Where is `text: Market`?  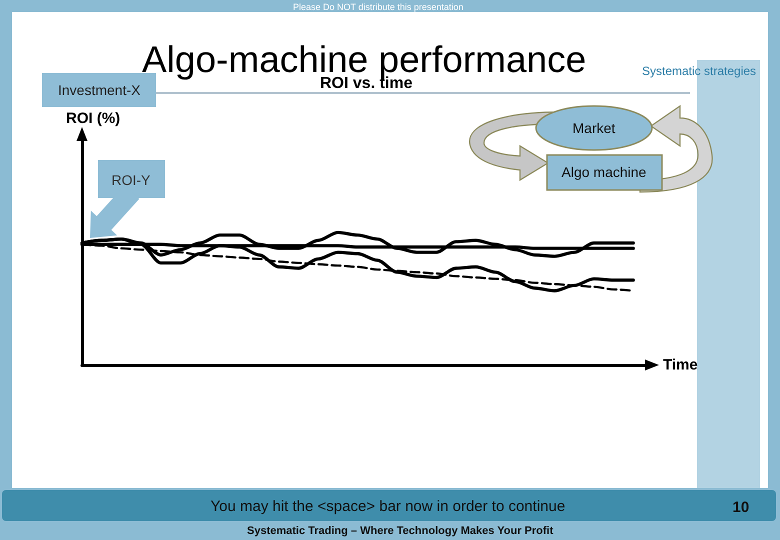
text: Market is located at coordinates (594, 128).